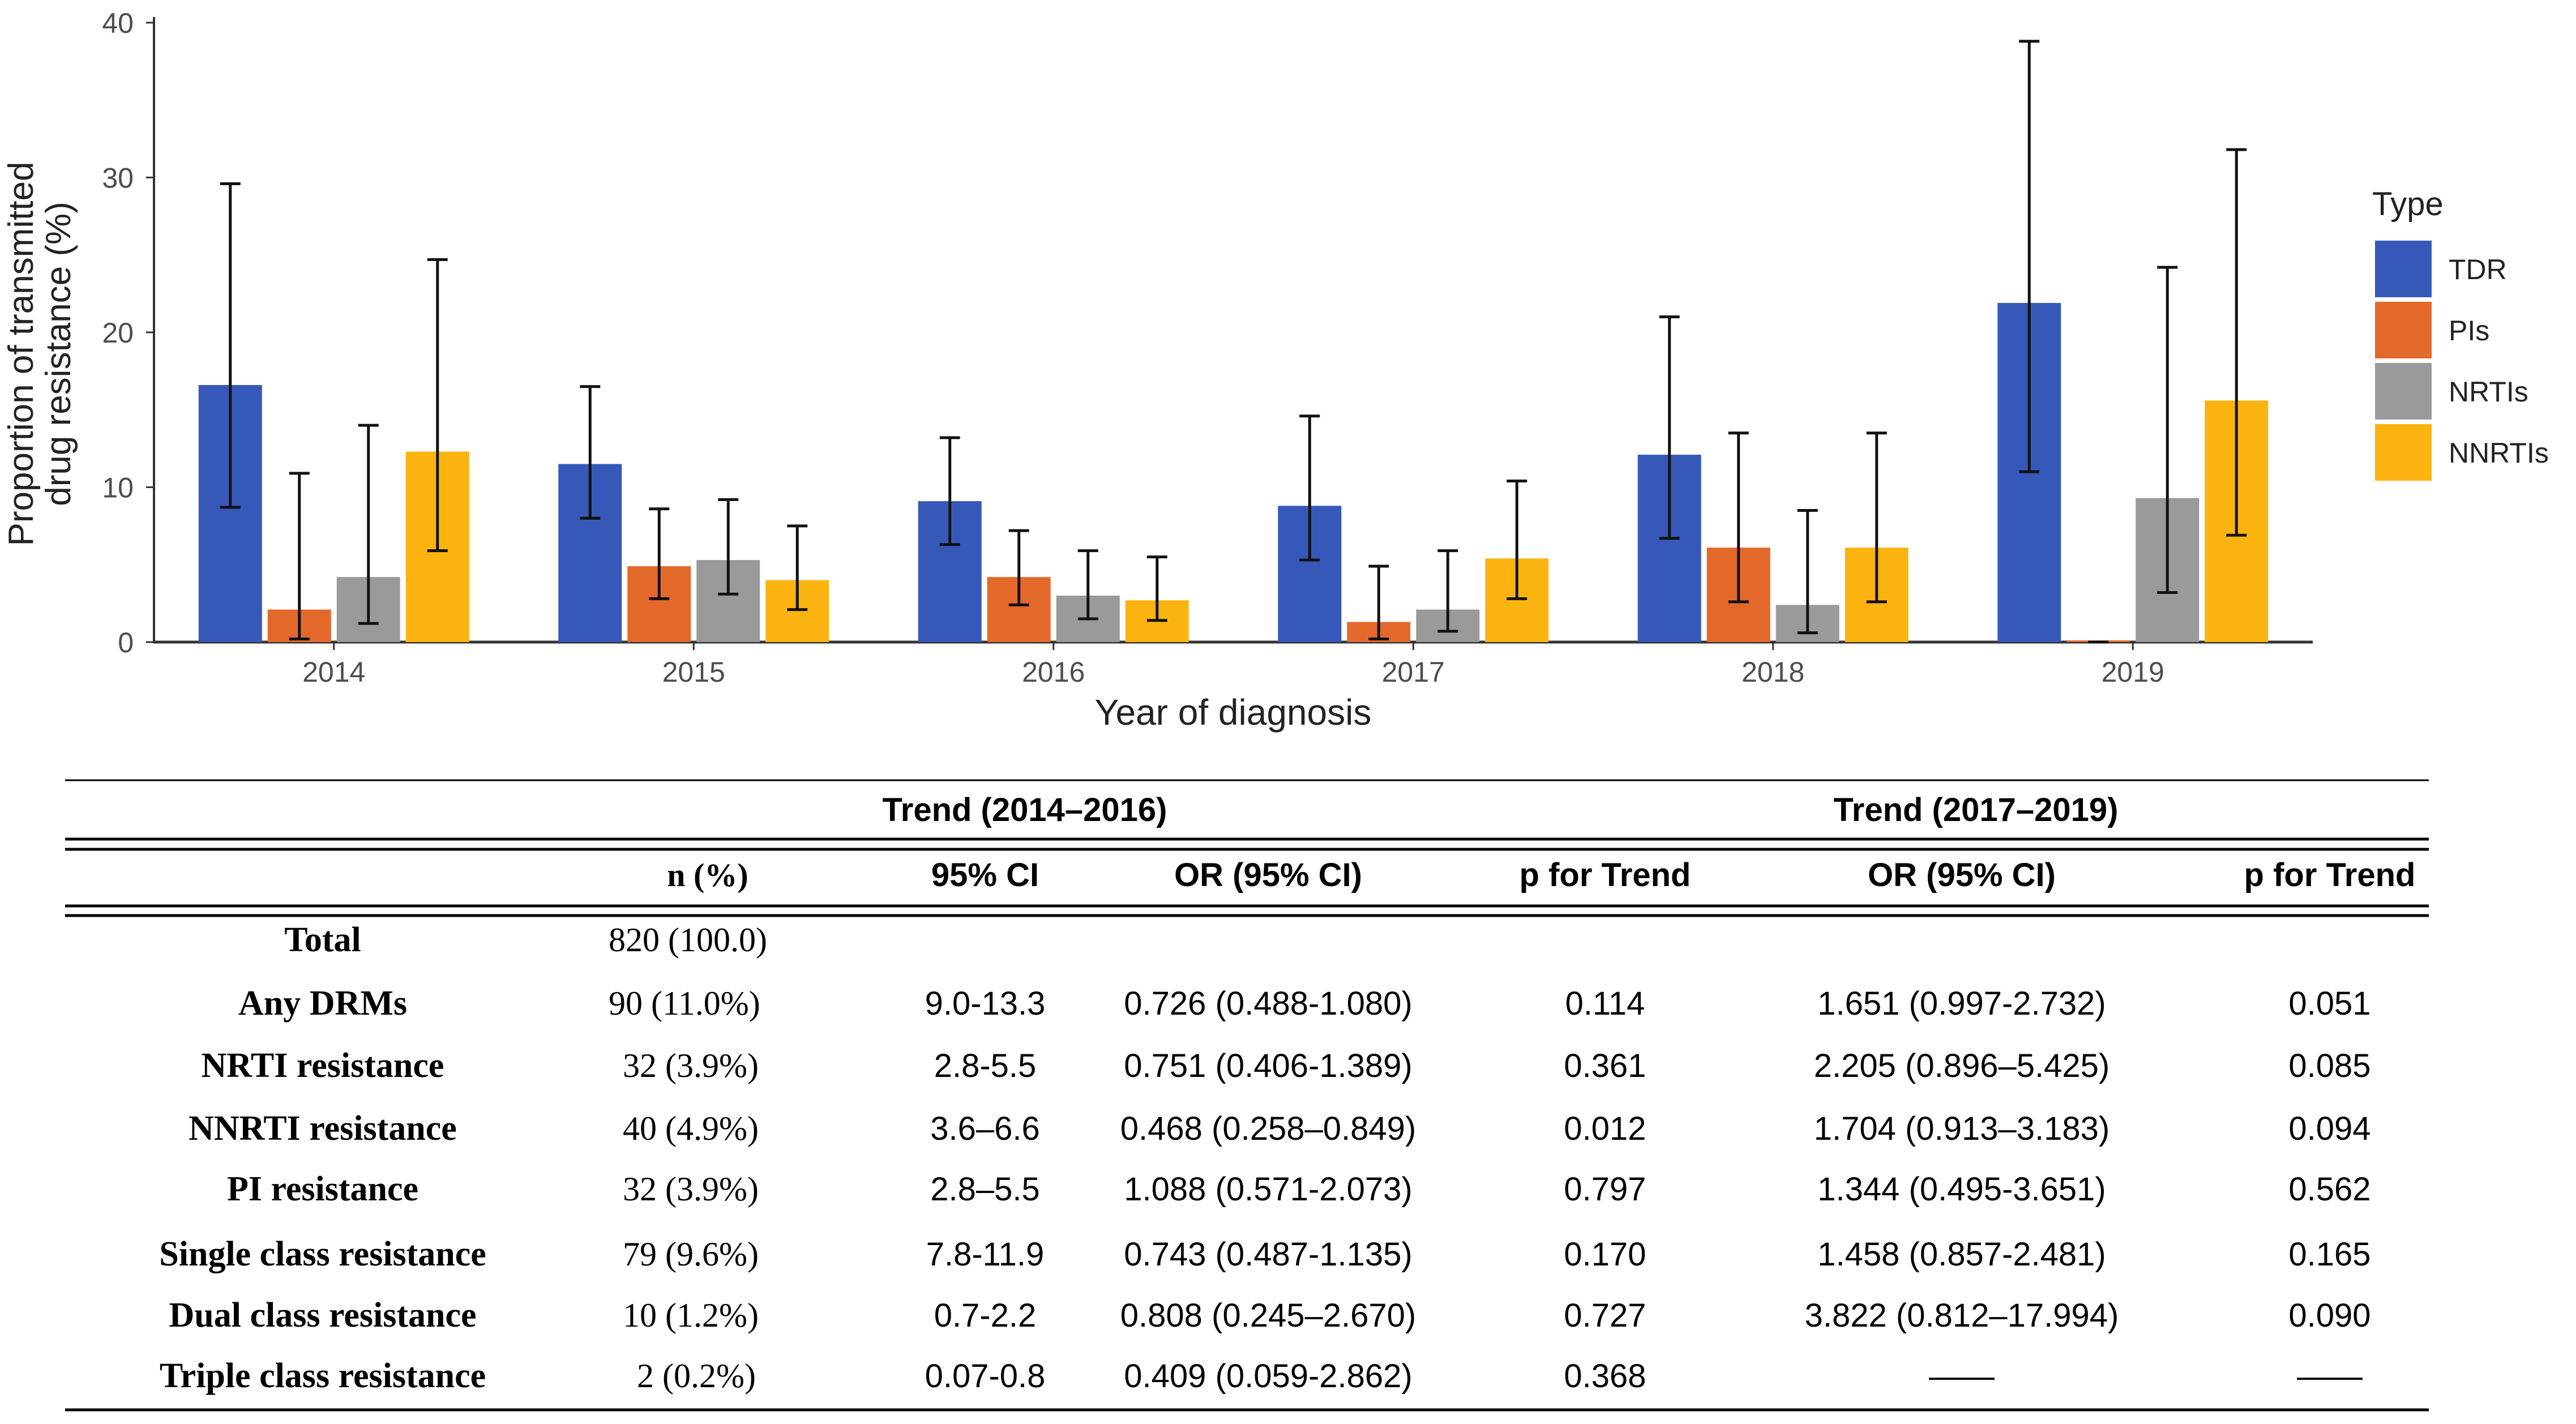 This screenshot has height=1424, width=2576. I want to click on x-tick-label: 2015, so click(693, 672).